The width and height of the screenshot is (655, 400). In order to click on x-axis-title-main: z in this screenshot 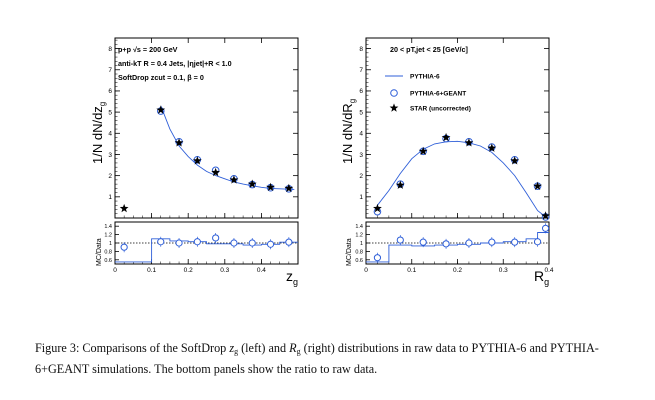, I will do `click(289, 276)`.